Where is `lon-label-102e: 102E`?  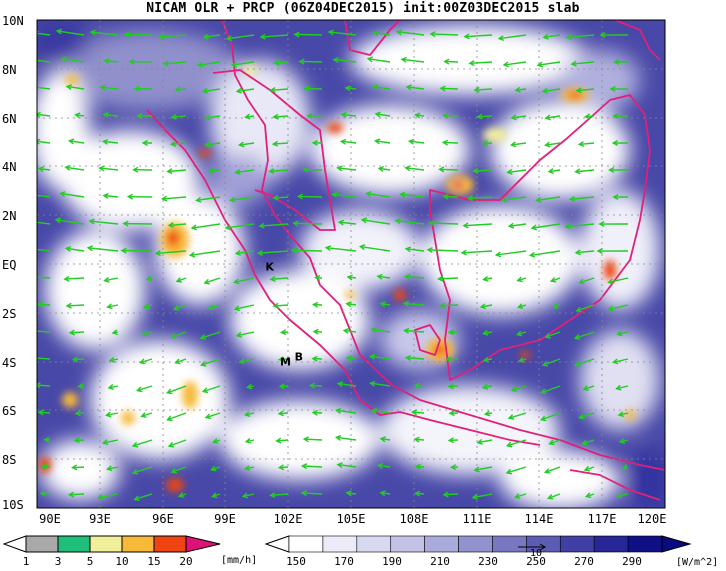 lon-label-102e: 102E is located at coordinates (288, 519).